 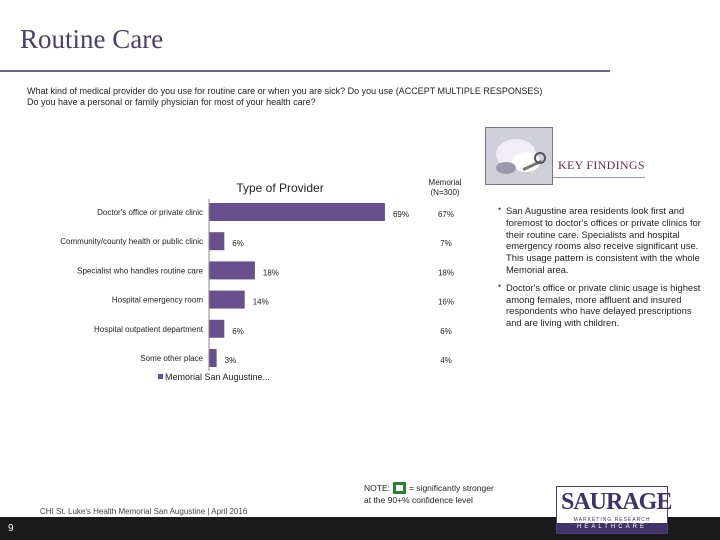 What do you see at coordinates (446, 302) in the screenshot?
I see `memorial-value: 16%` at bounding box center [446, 302].